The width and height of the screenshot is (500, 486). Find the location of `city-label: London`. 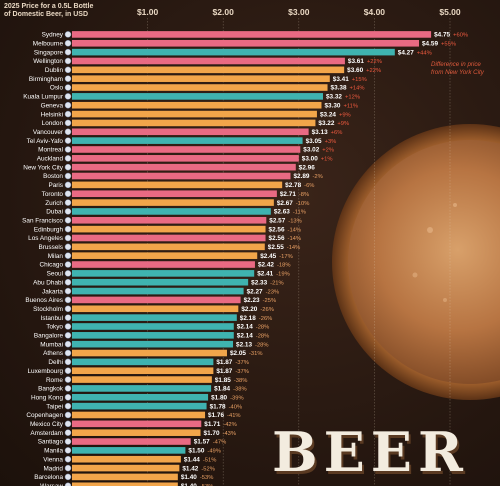

city-label: London is located at coordinates (53, 123).